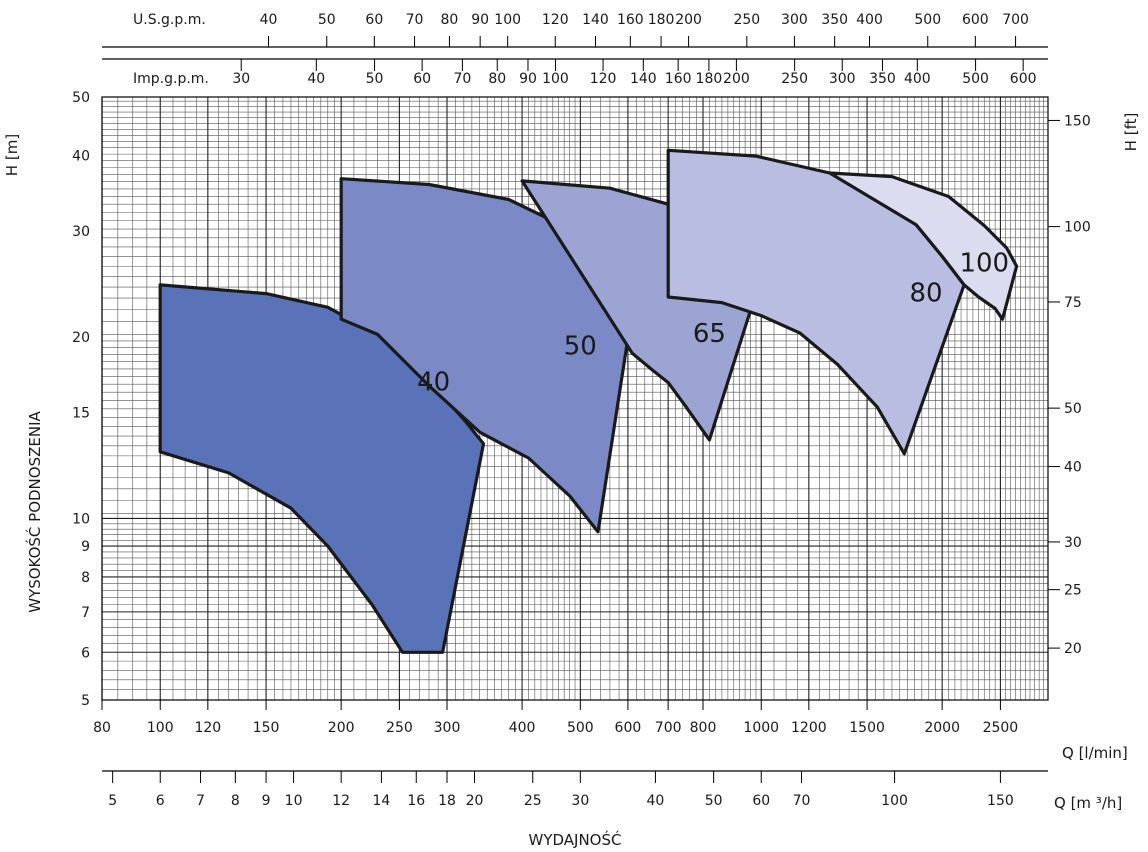 Image resolution: width=1148 pixels, height=852 pixels. What do you see at coordinates (294, 801) in the screenshot?
I see `m3h-tick-label: 10` at bounding box center [294, 801].